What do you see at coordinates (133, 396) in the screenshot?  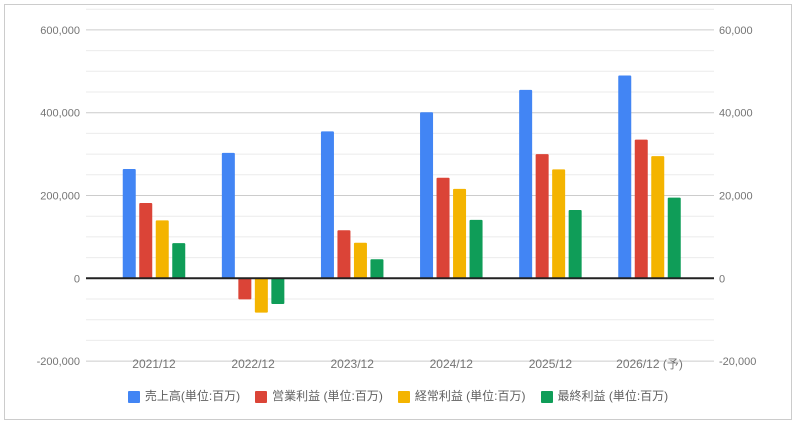 I see `legend-swatch-sales` at bounding box center [133, 396].